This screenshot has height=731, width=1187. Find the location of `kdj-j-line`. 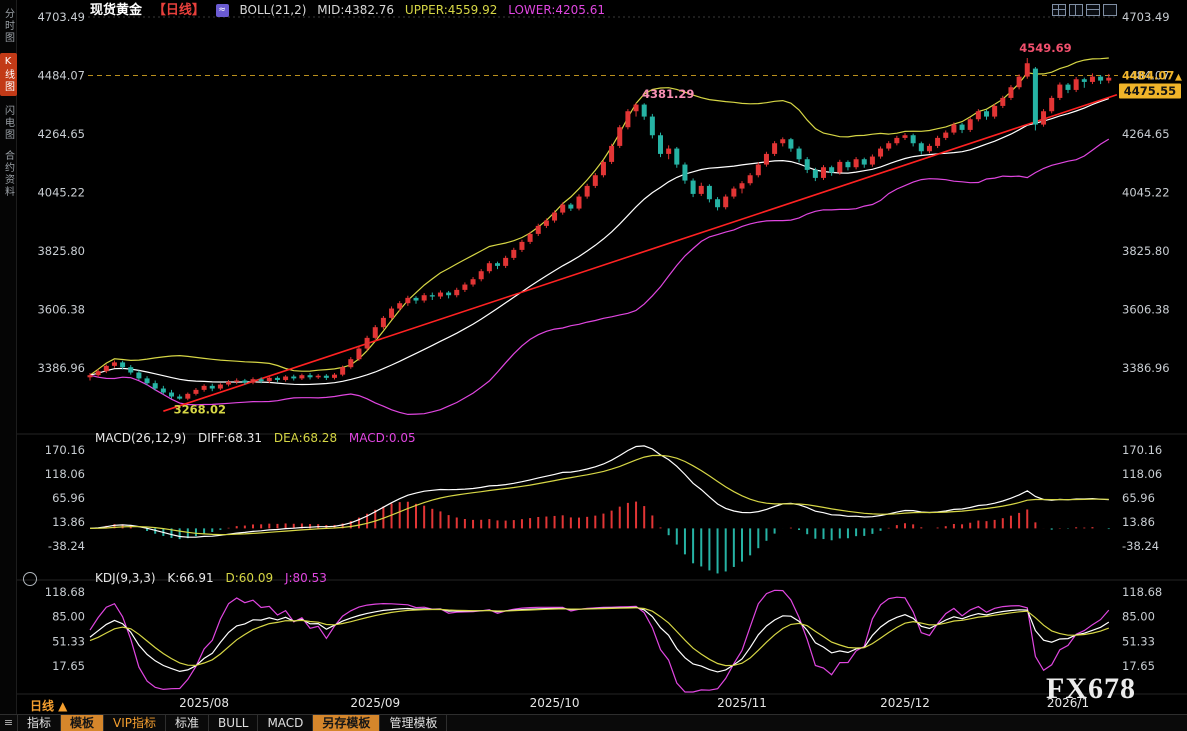

kdj-j-line is located at coordinates (599, 641).